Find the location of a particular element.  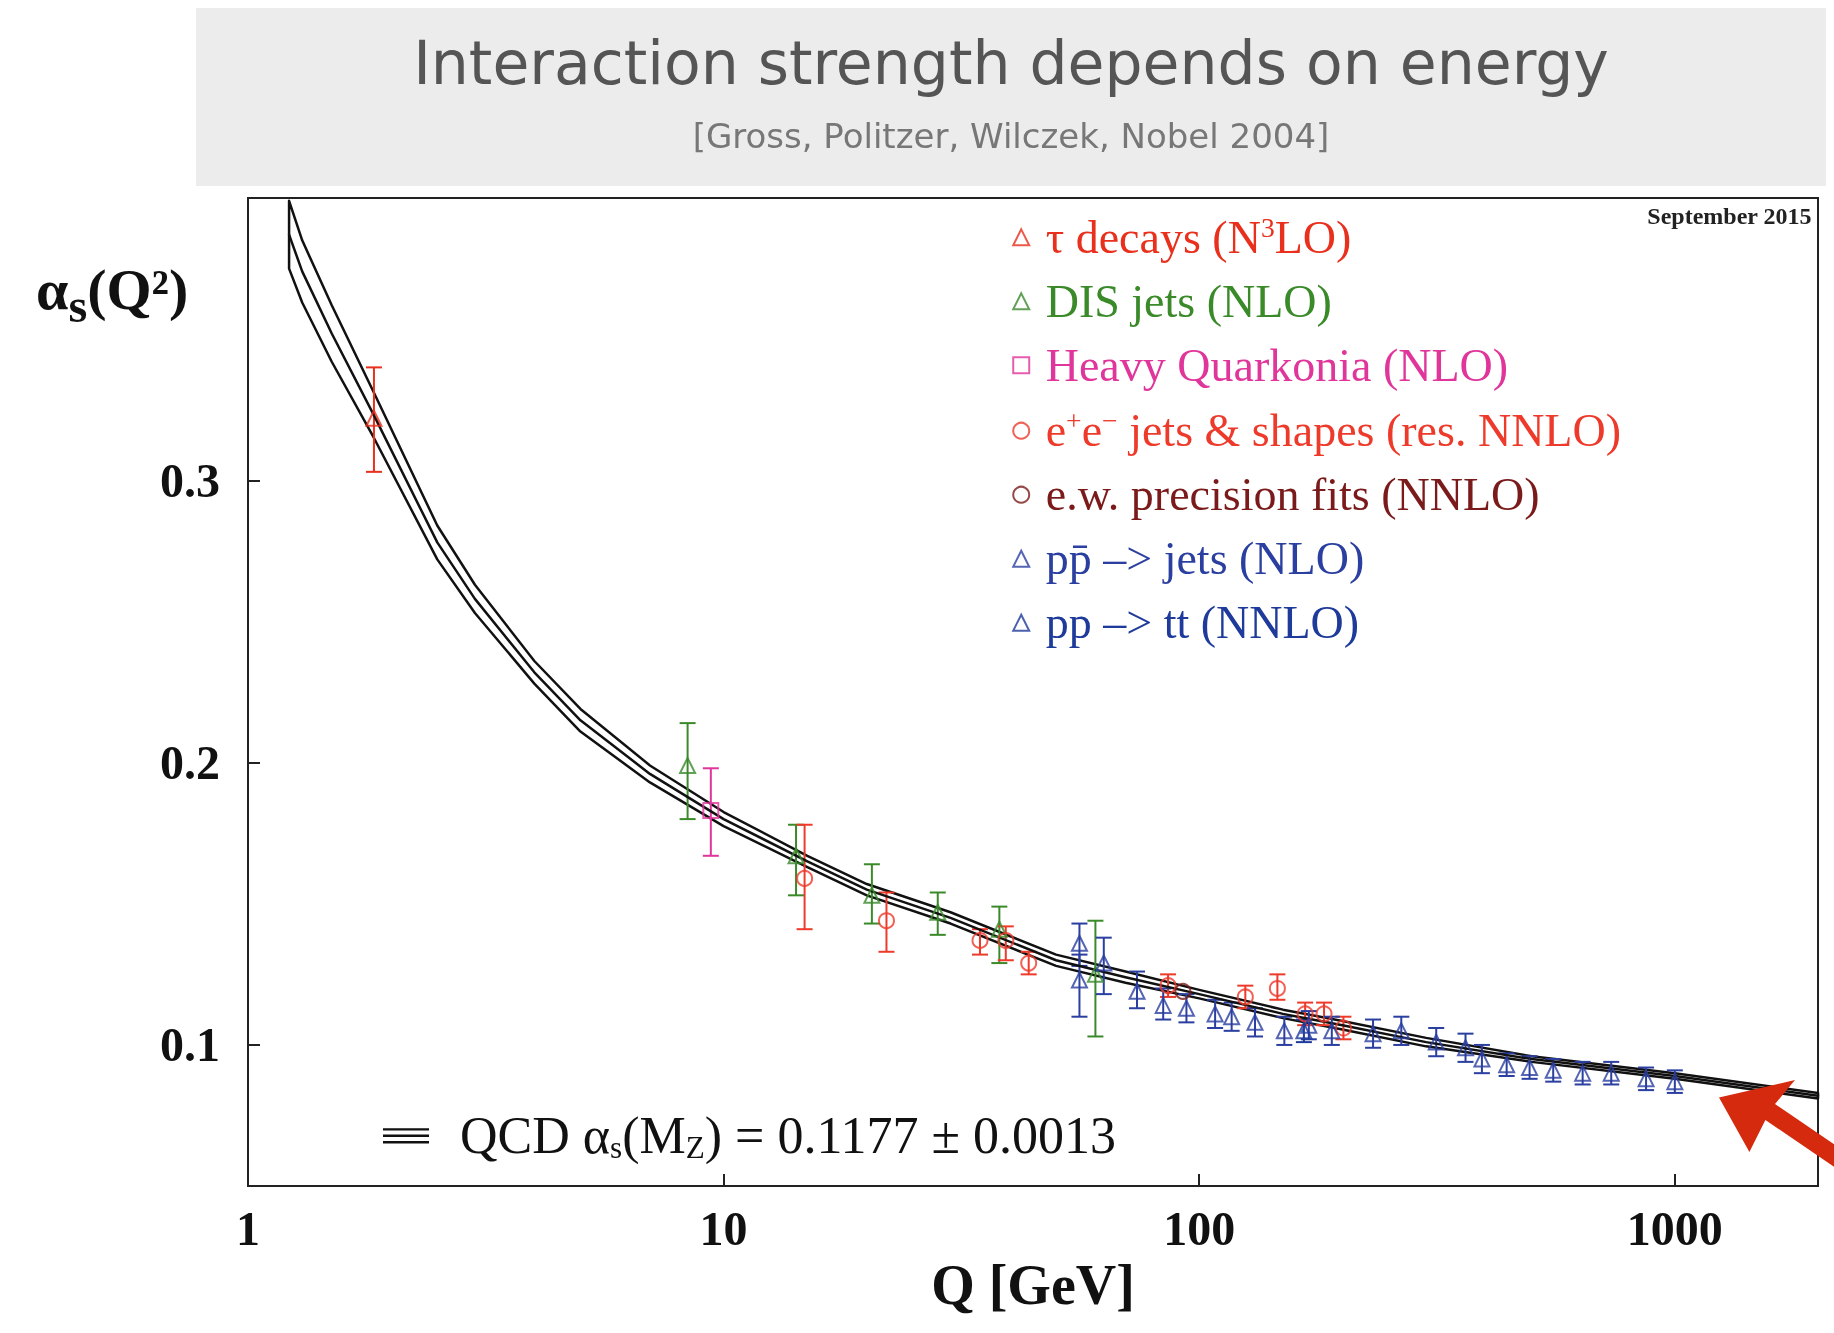

legend-label: Heavy Quarkonia (NLO) is located at coordinates (1271, 365).